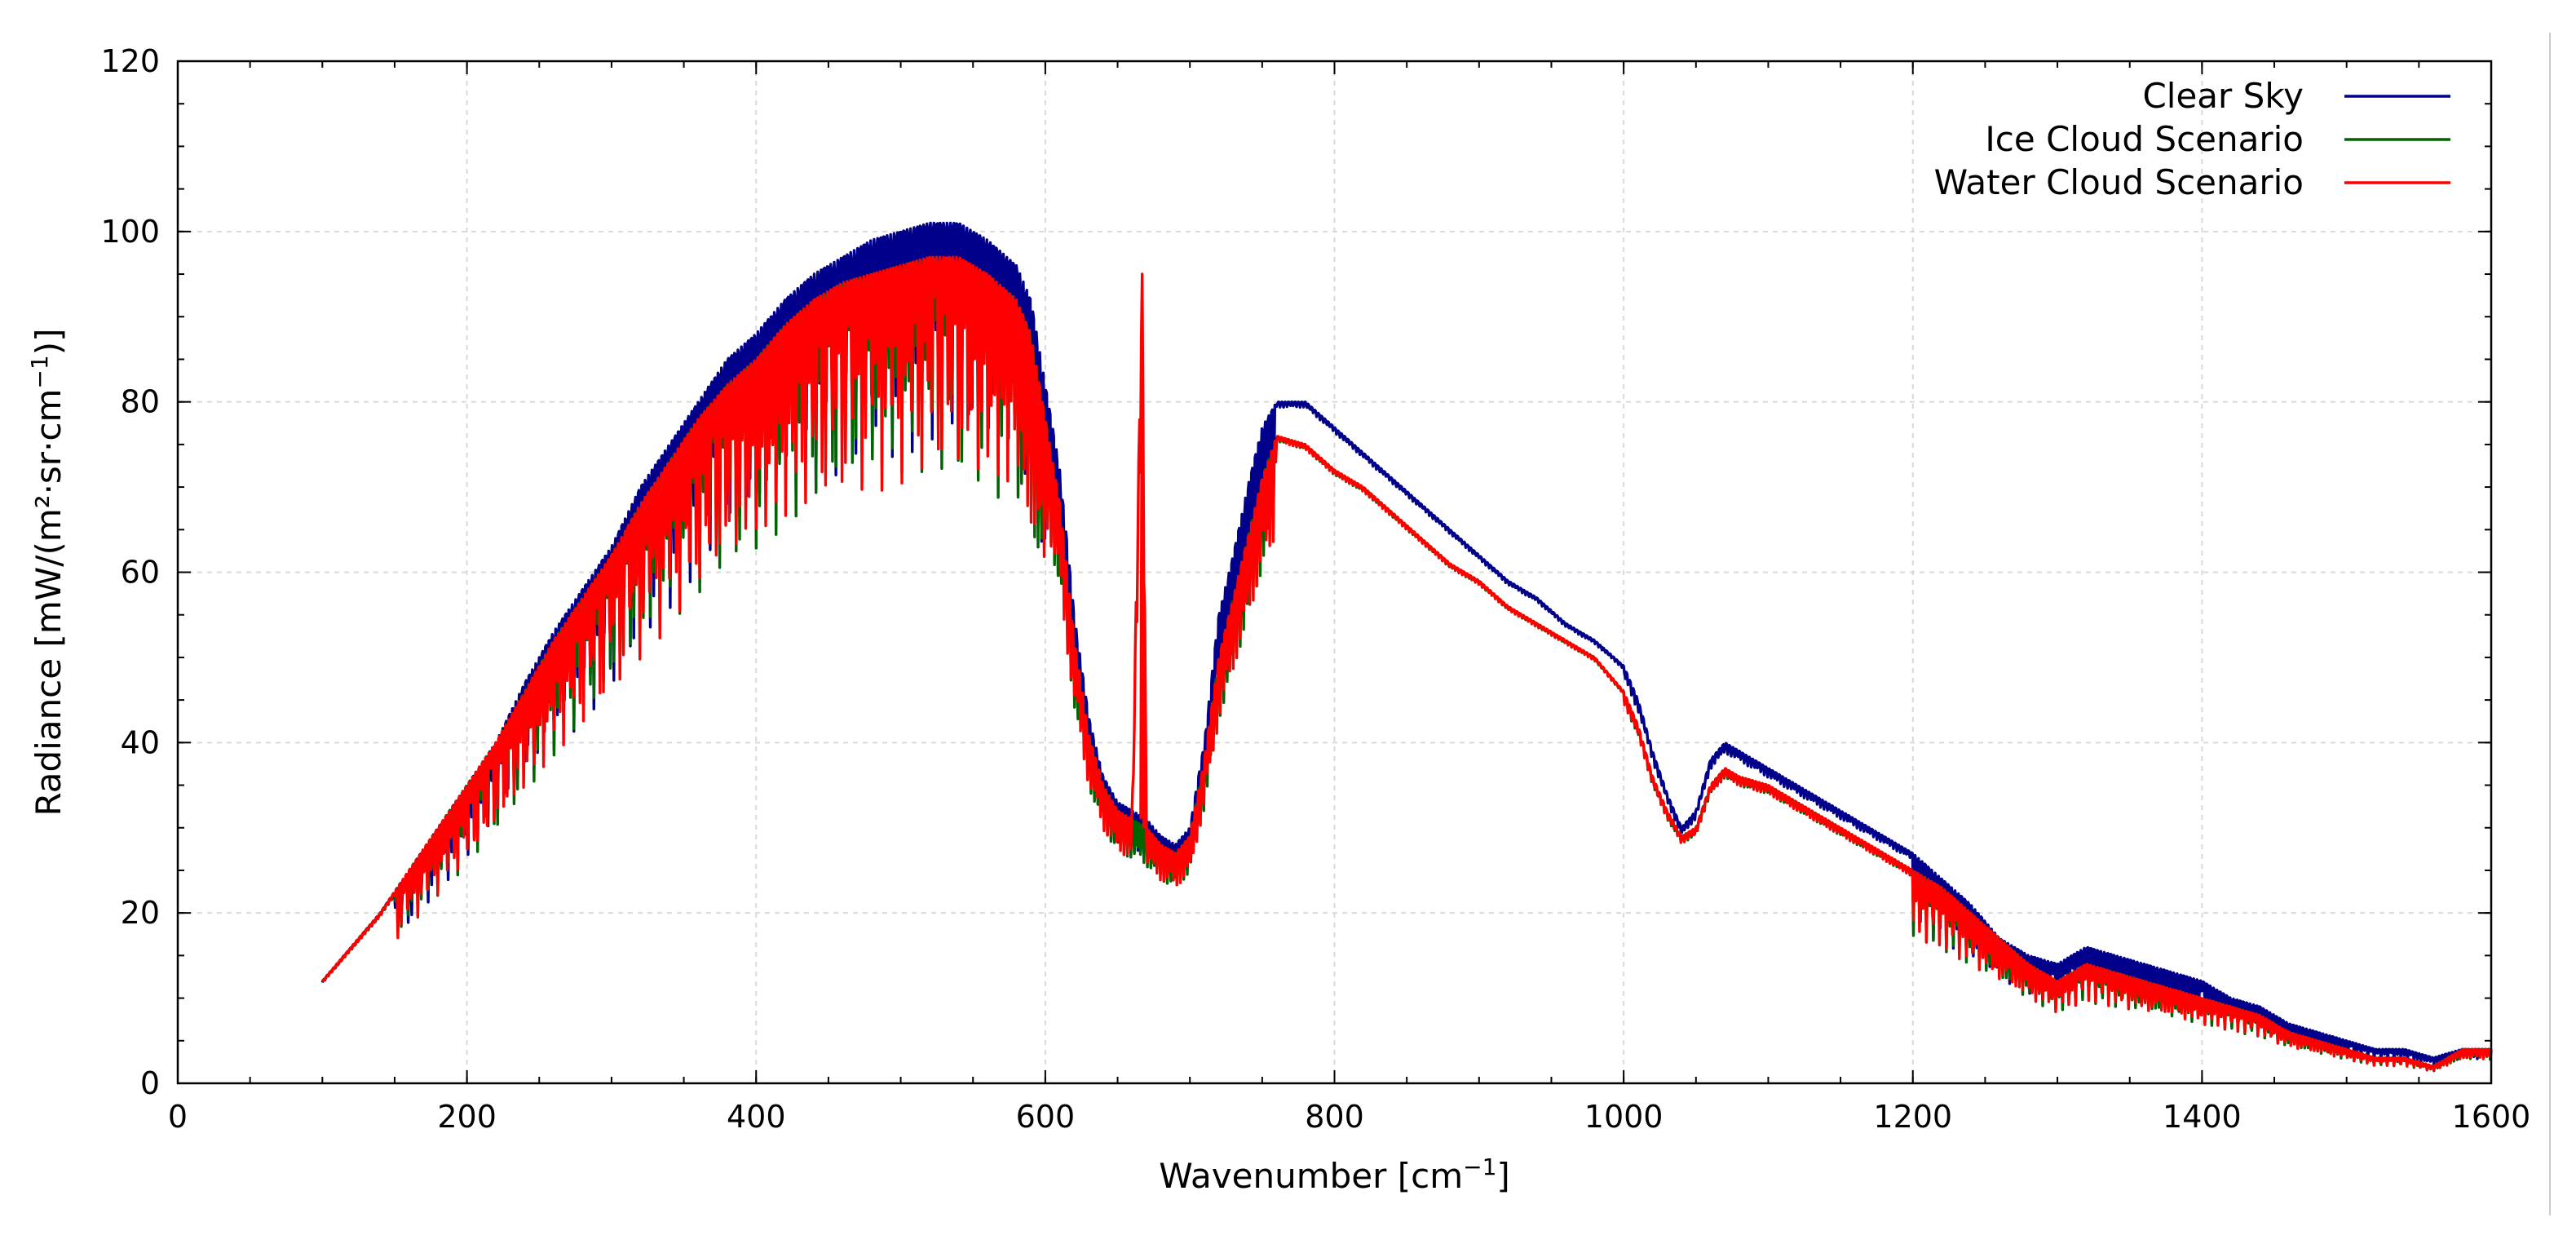  I want to click on y-axis-title-superscript: −1, so click(39, 371).